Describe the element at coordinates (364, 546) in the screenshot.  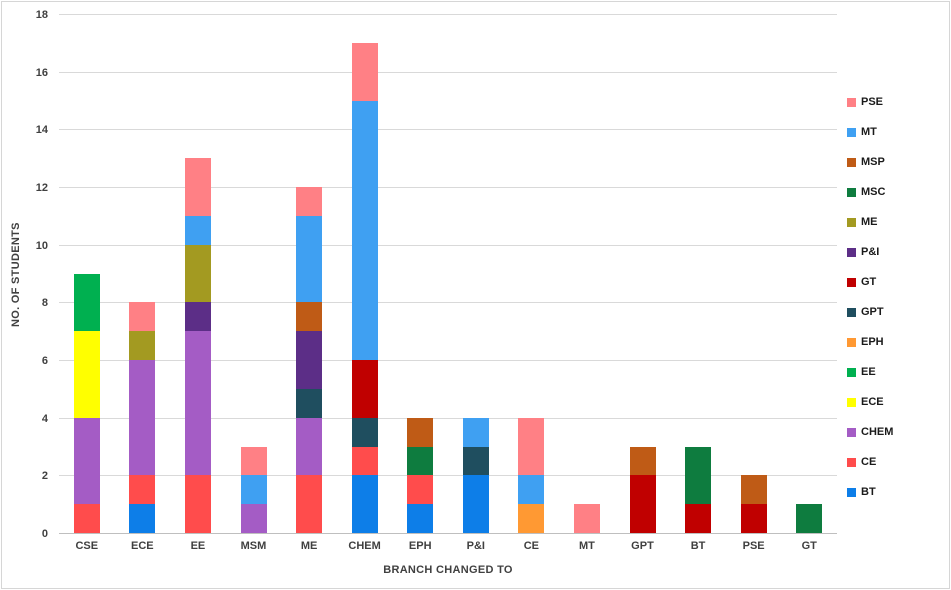
I see `x-tick-label-CHEM: CHEM` at that location.